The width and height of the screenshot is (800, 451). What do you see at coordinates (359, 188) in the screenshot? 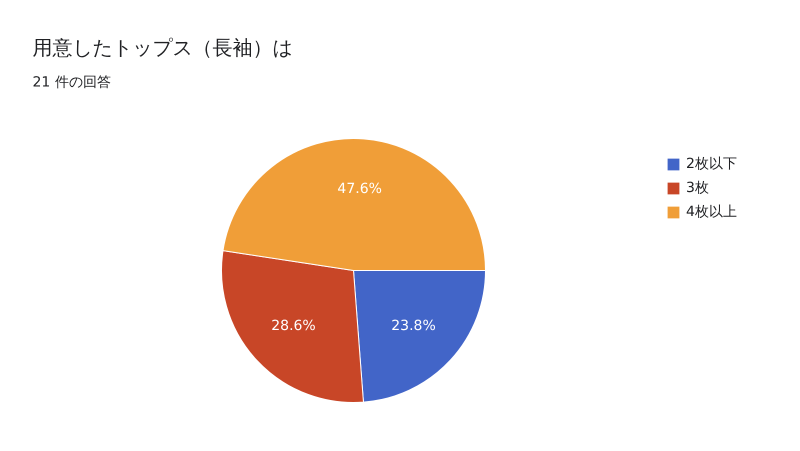
I see `data-label: 47.6%` at bounding box center [359, 188].